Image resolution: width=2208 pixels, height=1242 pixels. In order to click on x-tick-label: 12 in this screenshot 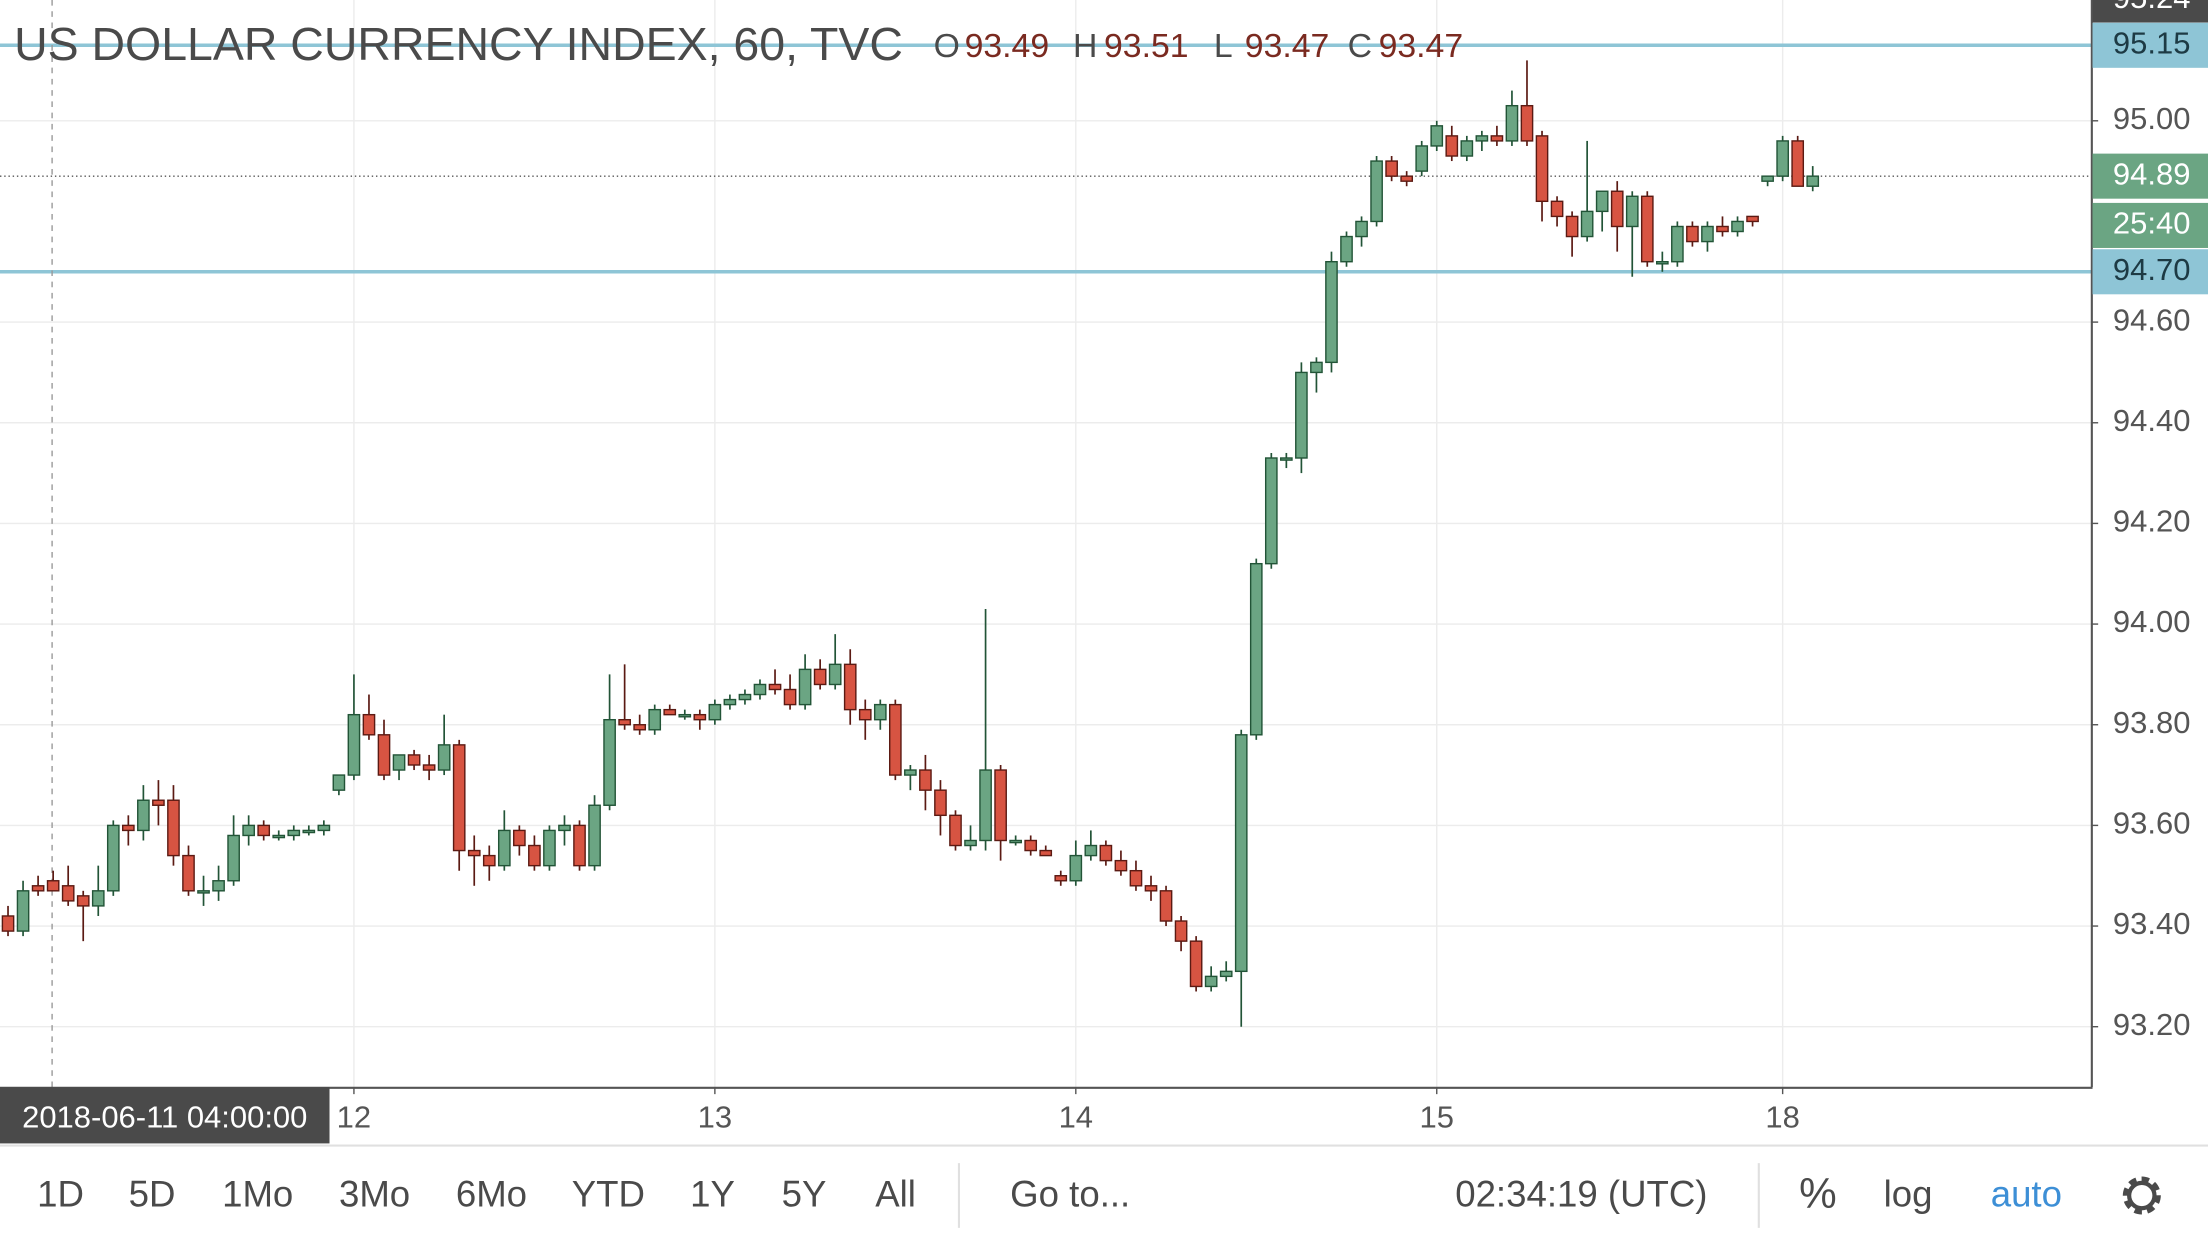, I will do `click(354, 1117)`.